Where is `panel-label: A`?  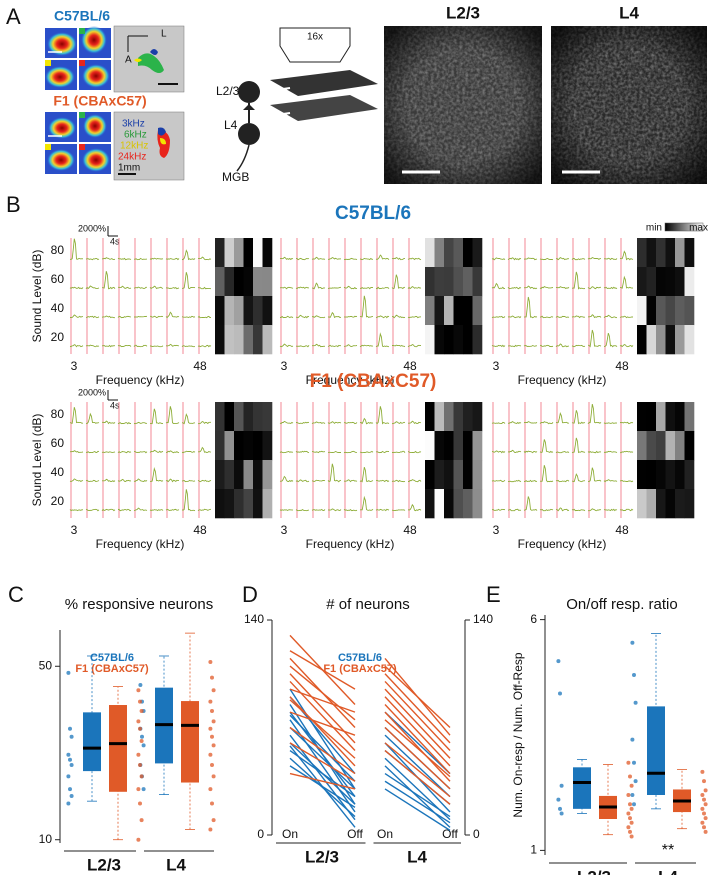
panel-label: A is located at coordinates (13, 16).